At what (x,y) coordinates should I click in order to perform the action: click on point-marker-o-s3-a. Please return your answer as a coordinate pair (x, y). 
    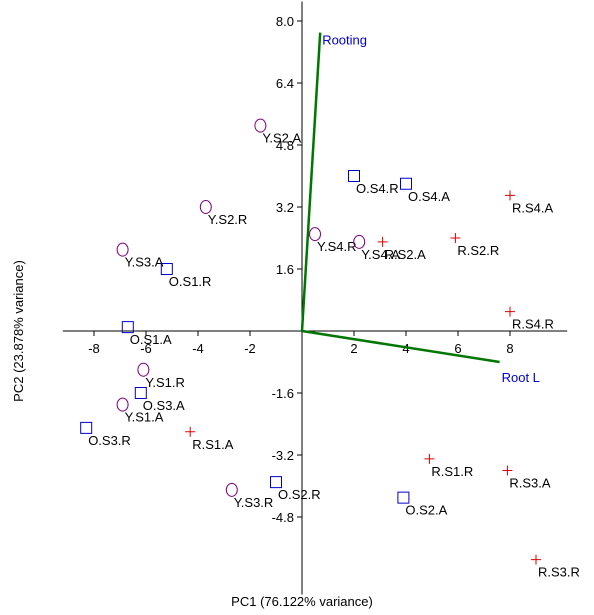
    Looking at the image, I should click on (140, 393).